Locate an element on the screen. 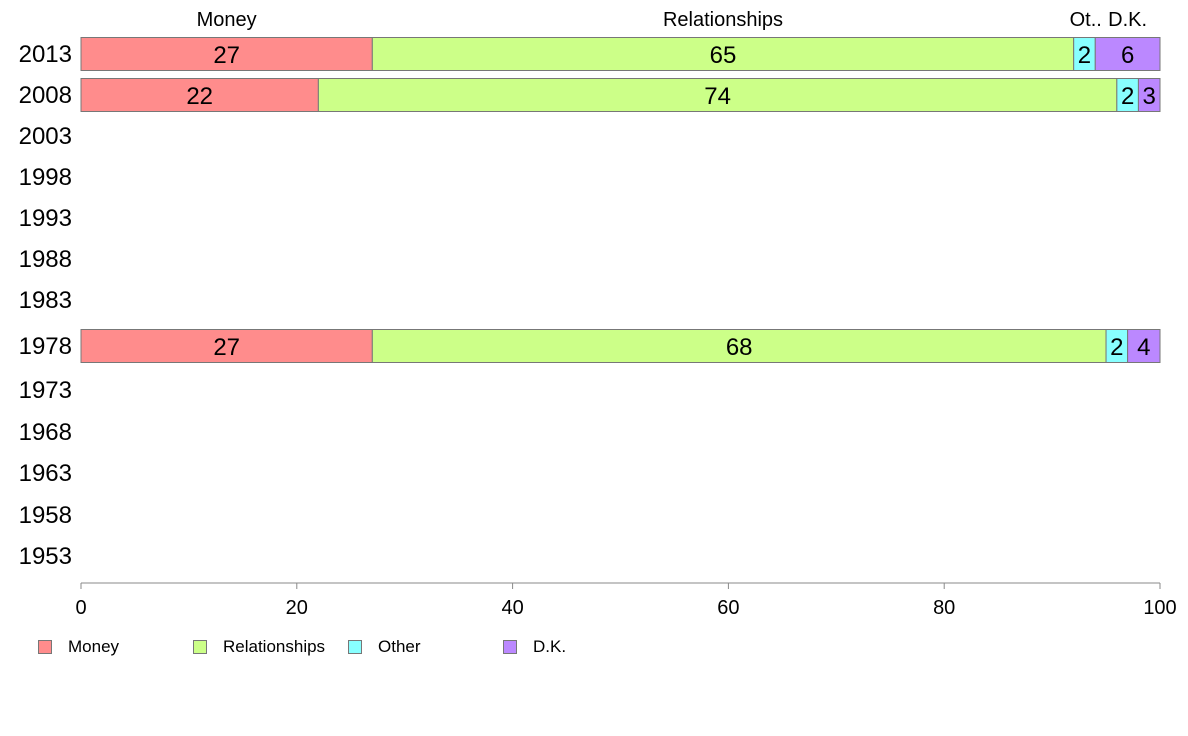  bar-relationships-2008 is located at coordinates (717, 95).